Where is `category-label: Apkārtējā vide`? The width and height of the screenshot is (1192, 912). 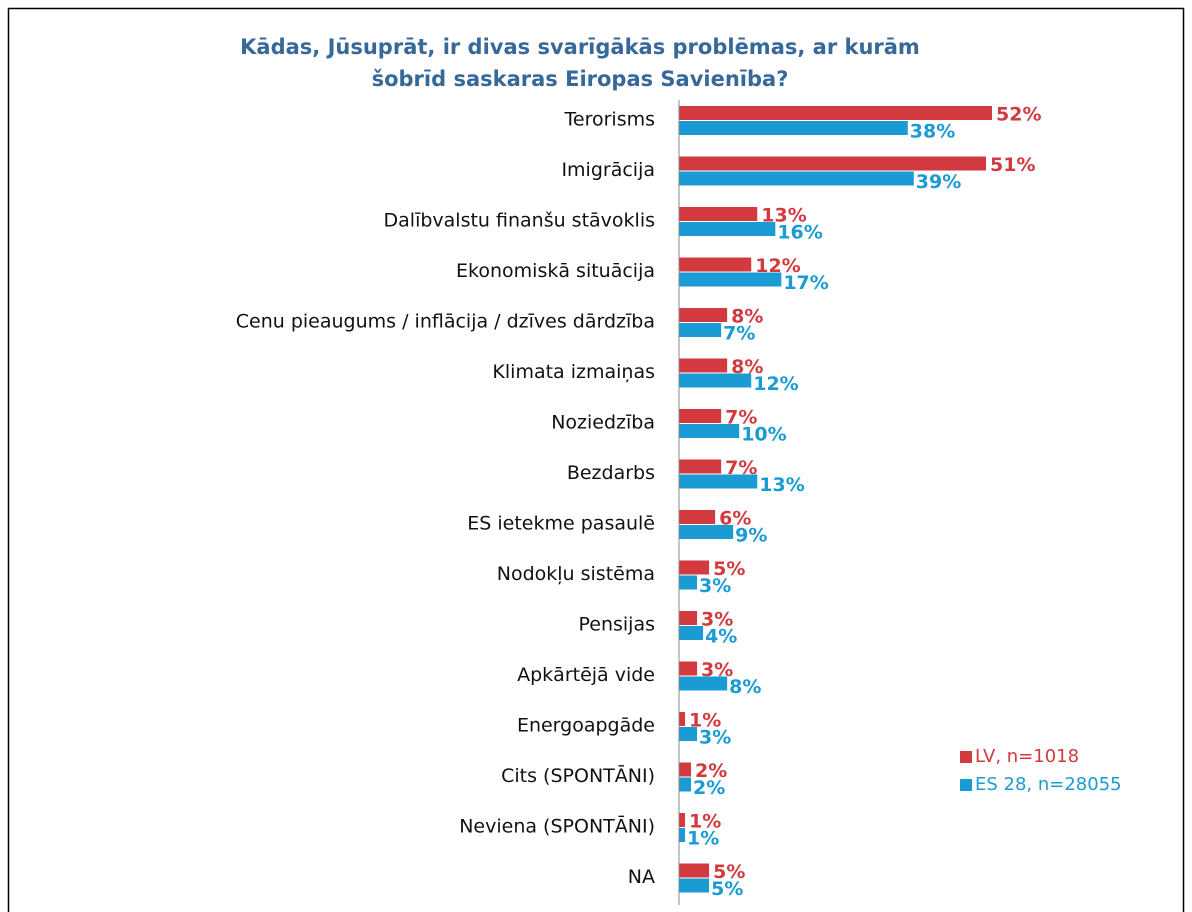
category-label: Apkārtējā vide is located at coordinates (586, 675).